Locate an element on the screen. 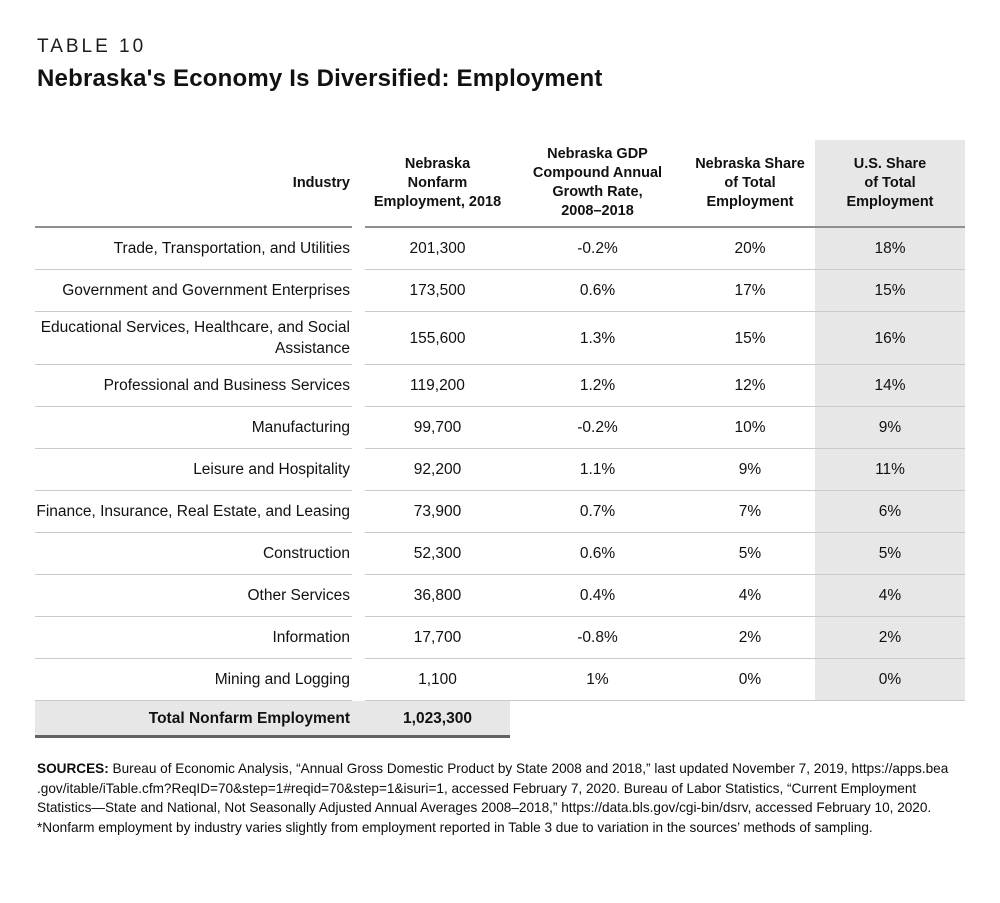  industry-cell: Trade, Transportation, and Utilities is located at coordinates (193, 249).